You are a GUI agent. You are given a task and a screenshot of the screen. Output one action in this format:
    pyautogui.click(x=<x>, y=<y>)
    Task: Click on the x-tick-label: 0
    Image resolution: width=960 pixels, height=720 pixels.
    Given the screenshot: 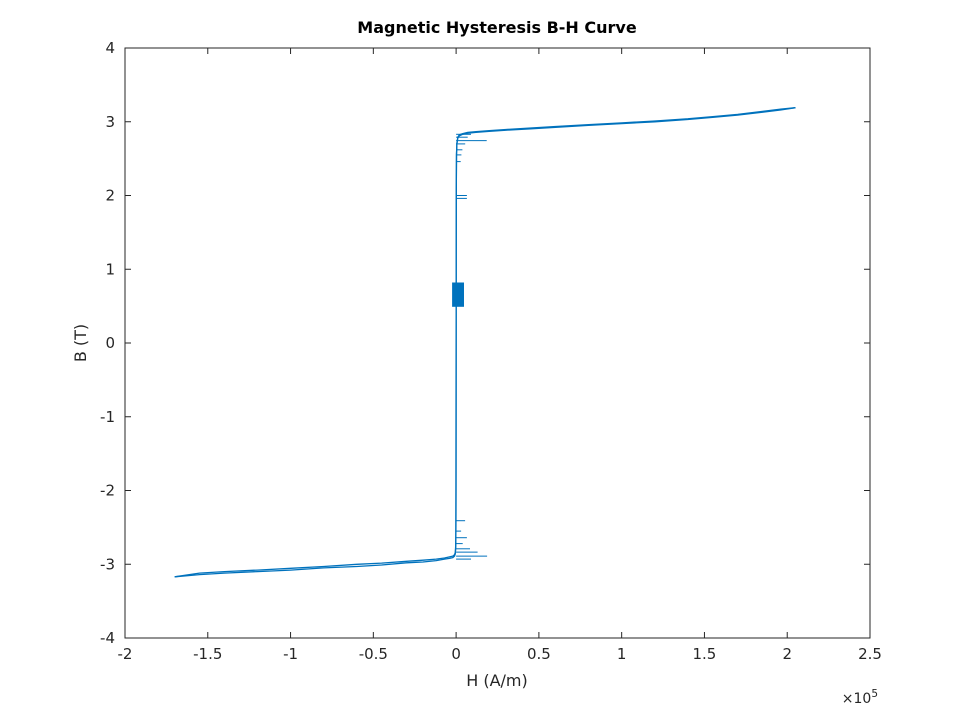 What is the action you would take?
    pyautogui.click(x=456, y=654)
    